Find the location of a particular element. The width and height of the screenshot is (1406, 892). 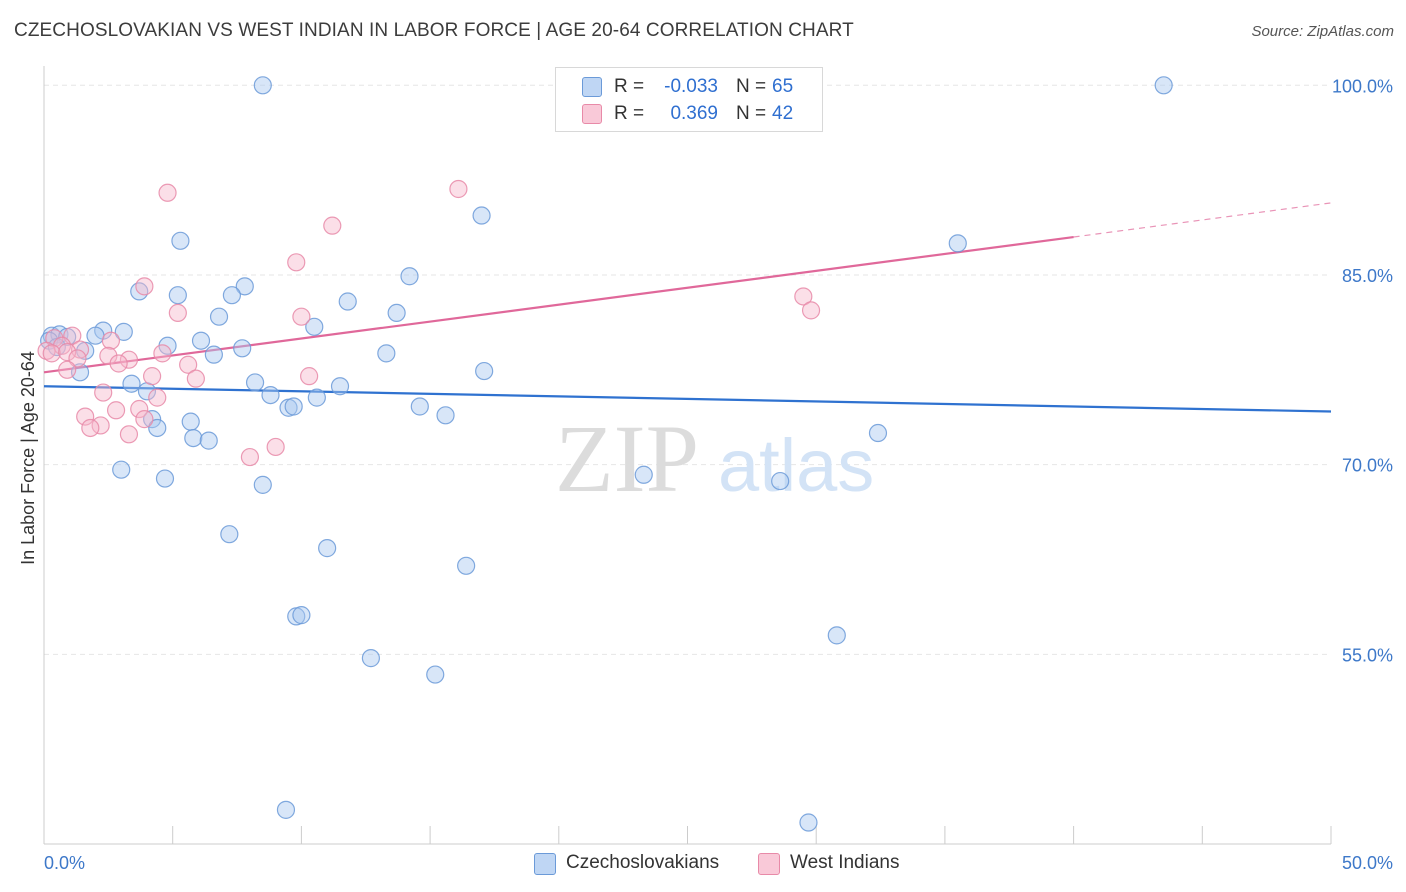

watermark-zip: ZIP is located at coordinates (627, 458).